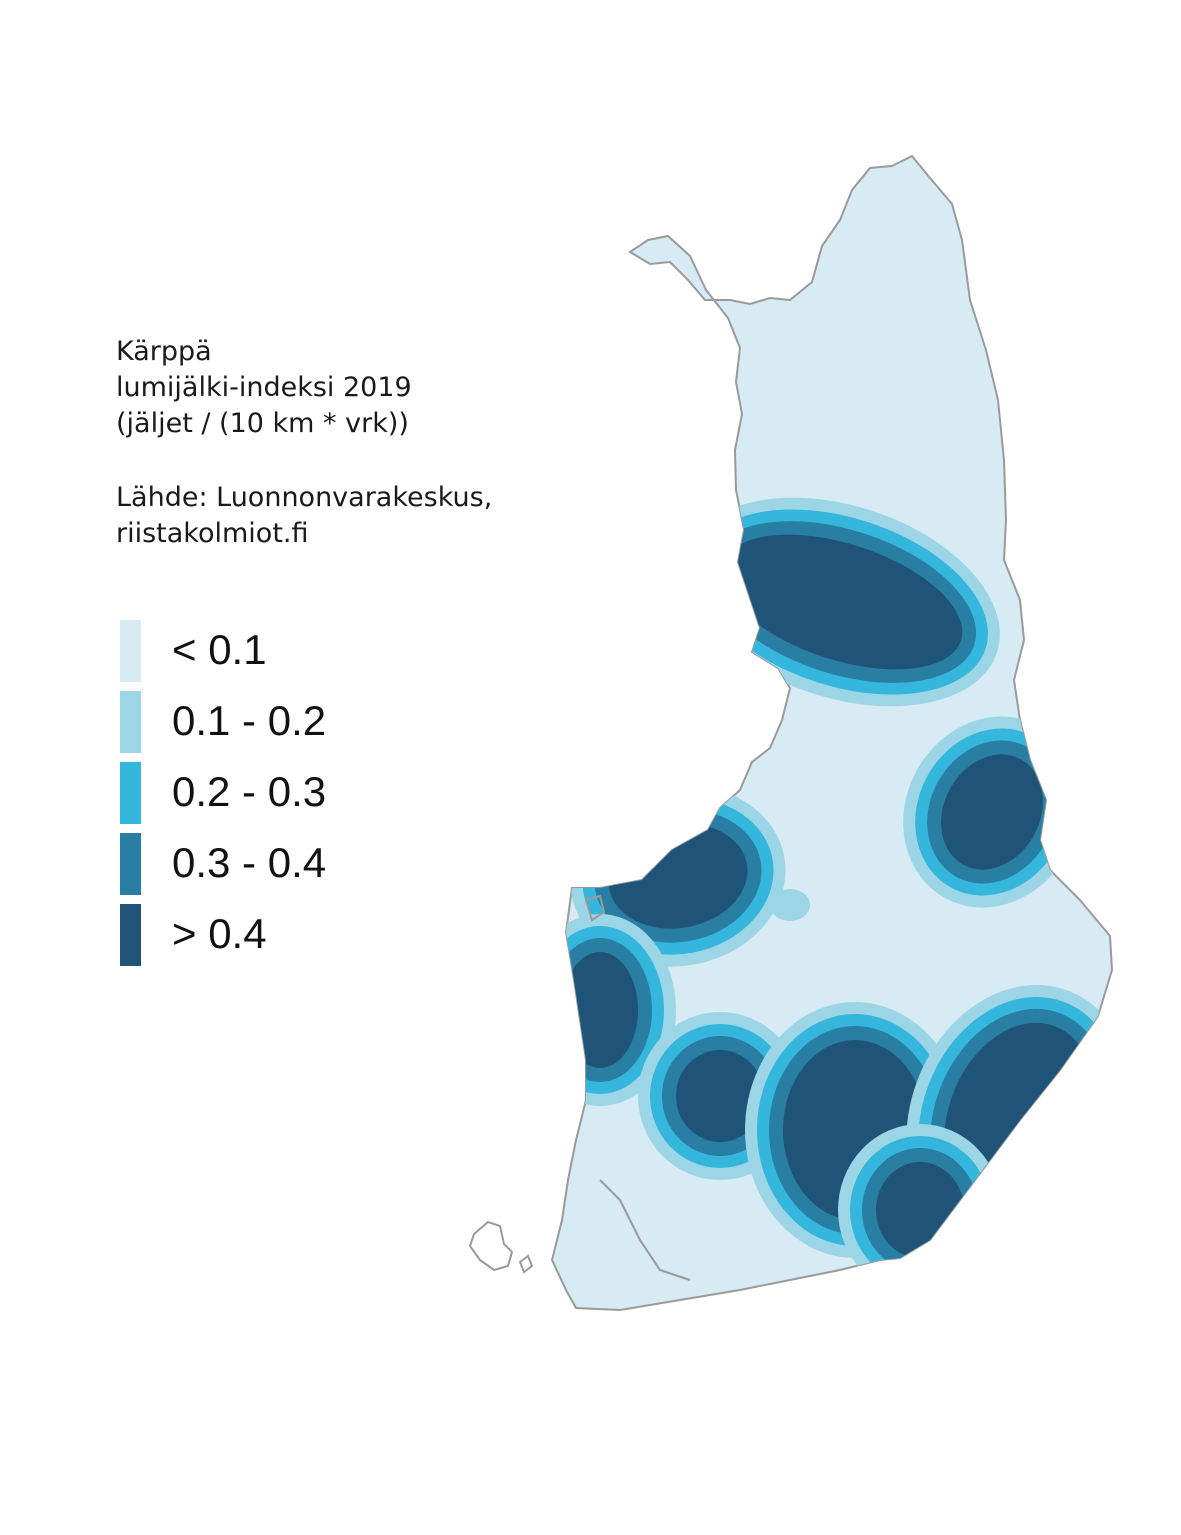 Image resolution: width=1181 pixels, height=1535 pixels. What do you see at coordinates (579, 1087) in the screenshot?
I see `archipelago-outline` at bounding box center [579, 1087].